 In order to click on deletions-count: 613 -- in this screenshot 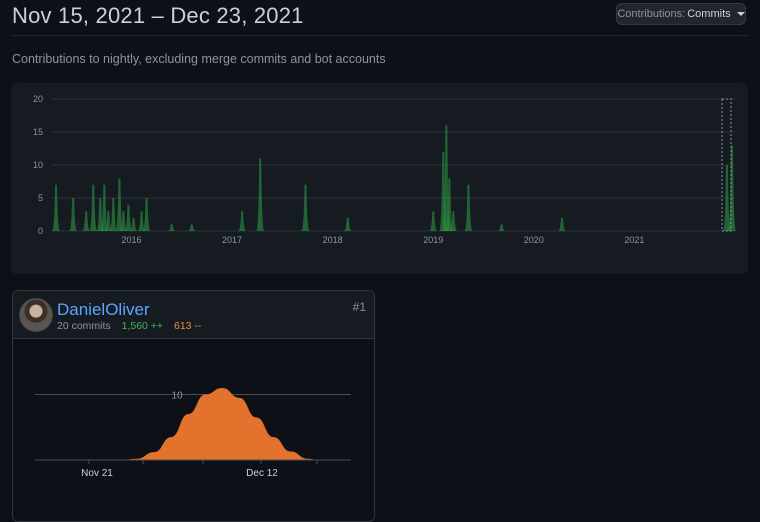, I will do `click(188, 326)`.